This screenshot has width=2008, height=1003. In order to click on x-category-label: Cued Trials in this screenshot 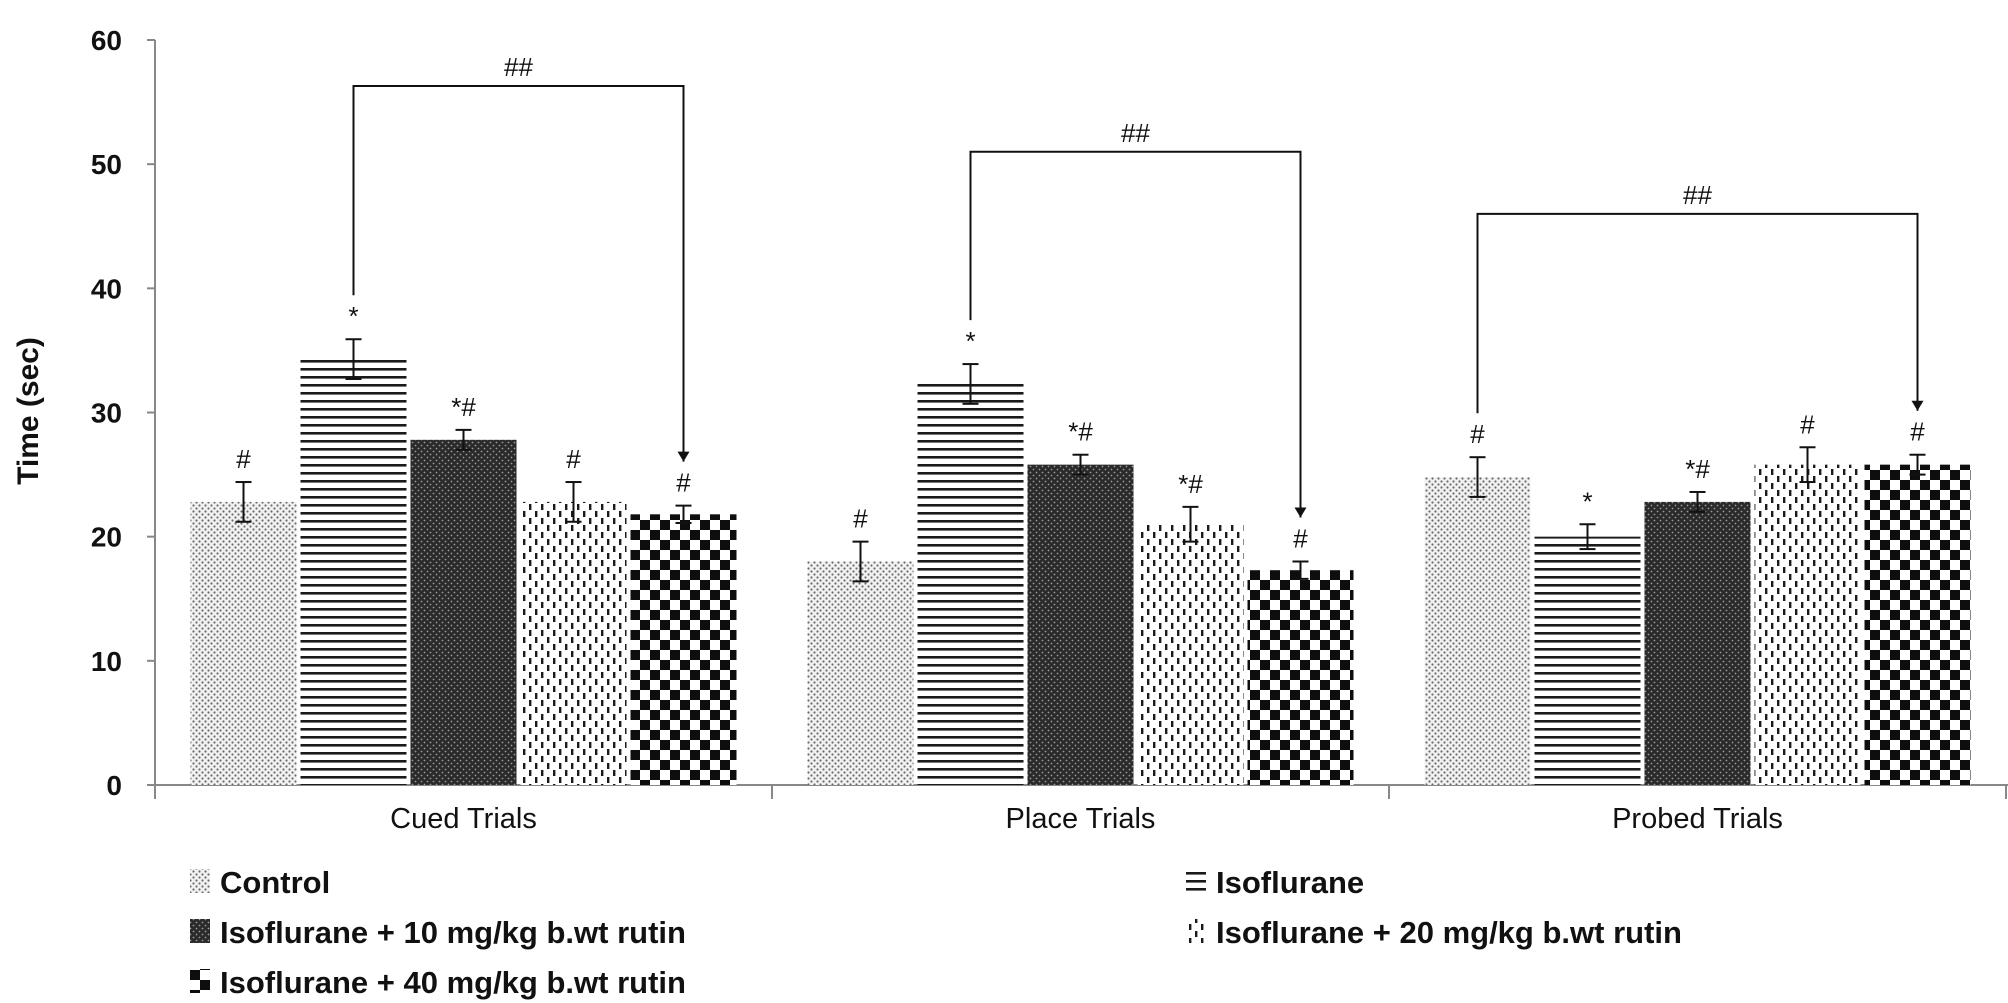, I will do `click(463, 819)`.